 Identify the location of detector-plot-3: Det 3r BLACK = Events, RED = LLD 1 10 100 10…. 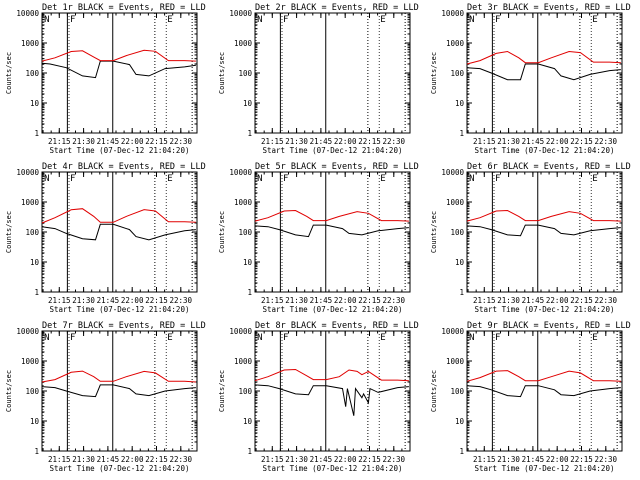
(530, 79).